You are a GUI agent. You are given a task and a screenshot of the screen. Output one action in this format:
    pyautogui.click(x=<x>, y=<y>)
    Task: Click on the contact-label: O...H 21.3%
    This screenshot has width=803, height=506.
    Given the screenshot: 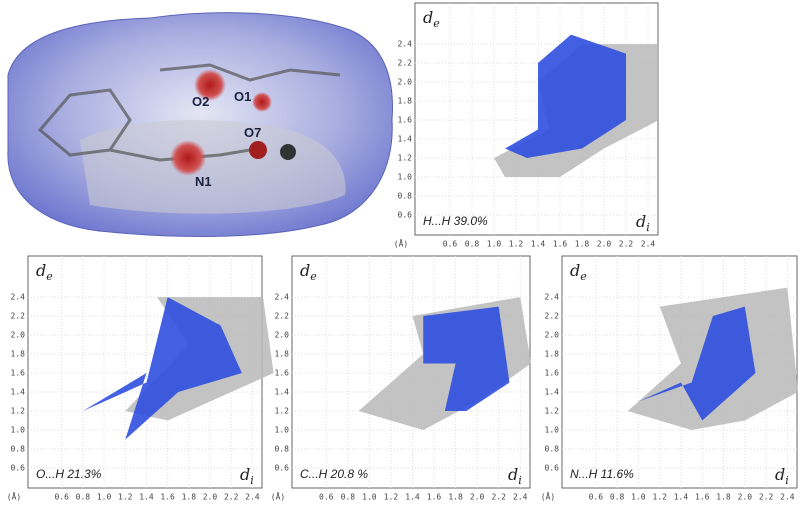 What is the action you would take?
    pyautogui.click(x=69, y=474)
    